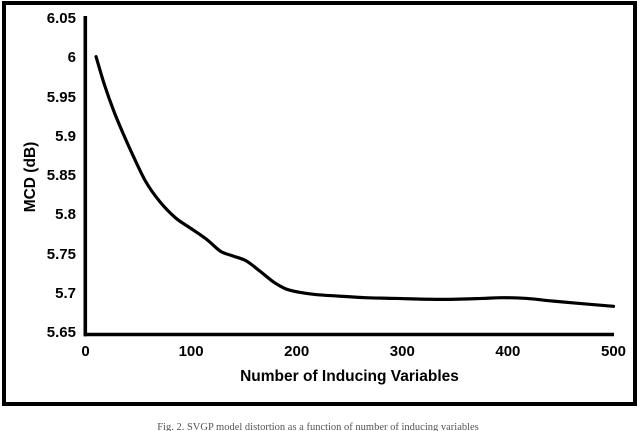 The width and height of the screenshot is (640, 431). What do you see at coordinates (61, 254) in the screenshot?
I see `y-tick-label: 5.75` at bounding box center [61, 254].